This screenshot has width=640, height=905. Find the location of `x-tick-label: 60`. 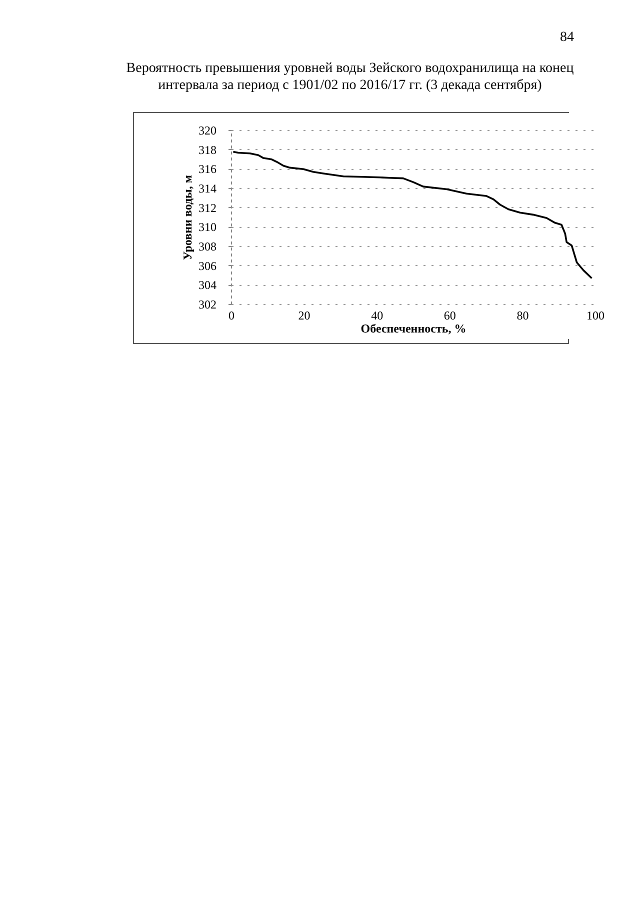

x-tick-label: 60 is located at coordinates (450, 315).